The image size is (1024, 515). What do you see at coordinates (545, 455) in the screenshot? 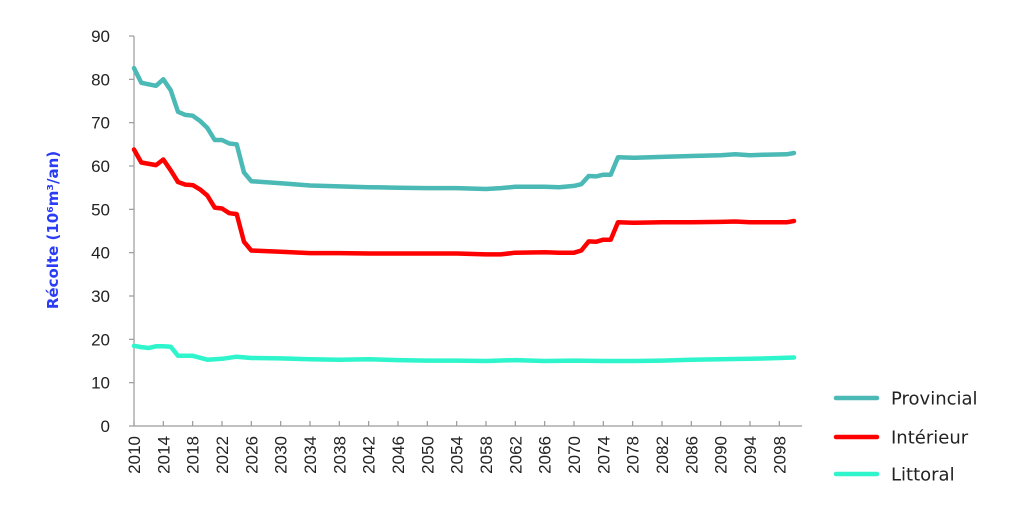
I see `x-tick-label: 2066` at bounding box center [545, 455].